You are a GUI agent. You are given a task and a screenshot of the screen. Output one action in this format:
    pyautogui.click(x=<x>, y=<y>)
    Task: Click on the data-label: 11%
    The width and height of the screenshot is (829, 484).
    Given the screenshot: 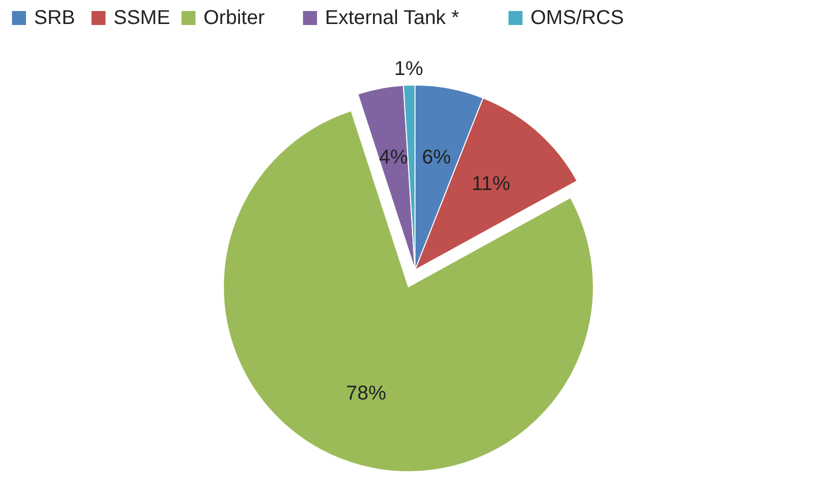 What is the action you would take?
    pyautogui.click(x=491, y=183)
    